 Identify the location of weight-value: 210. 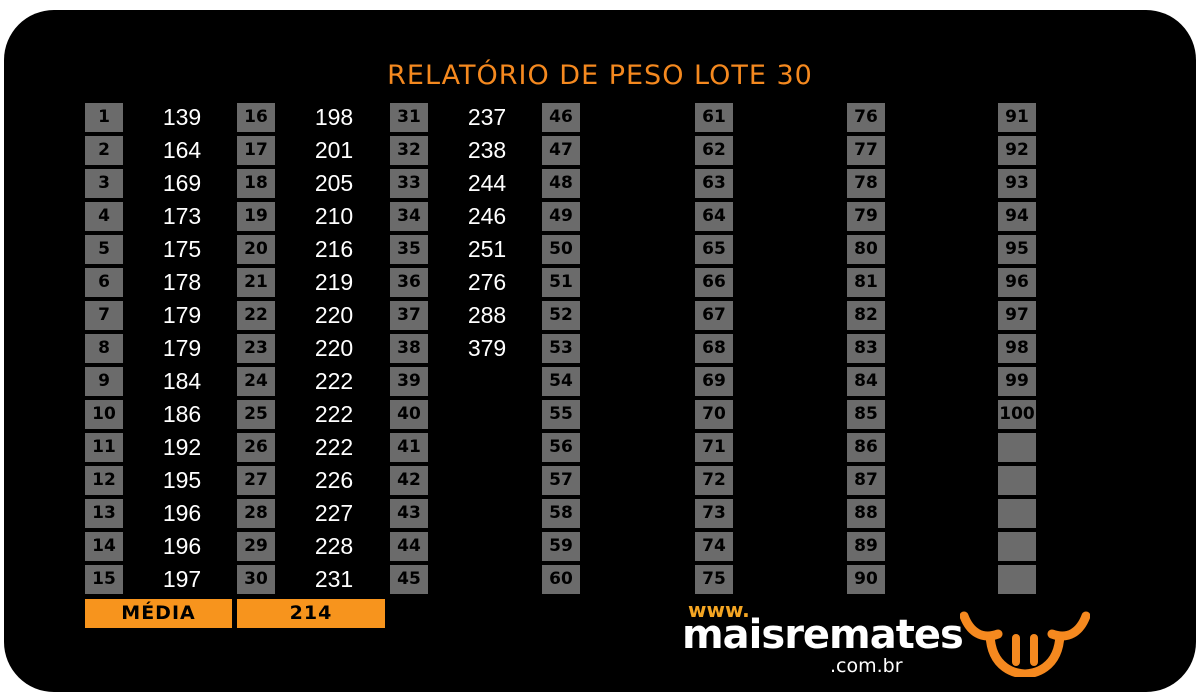
(334, 216).